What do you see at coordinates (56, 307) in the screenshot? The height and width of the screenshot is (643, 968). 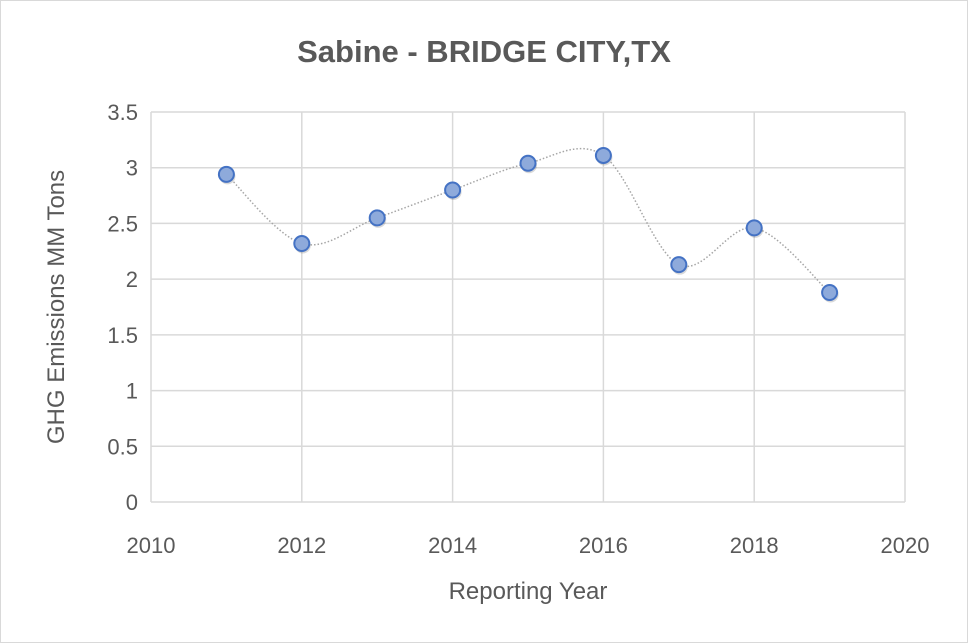 I see `y-axis-label: GHG Emissions MM Tons` at bounding box center [56, 307].